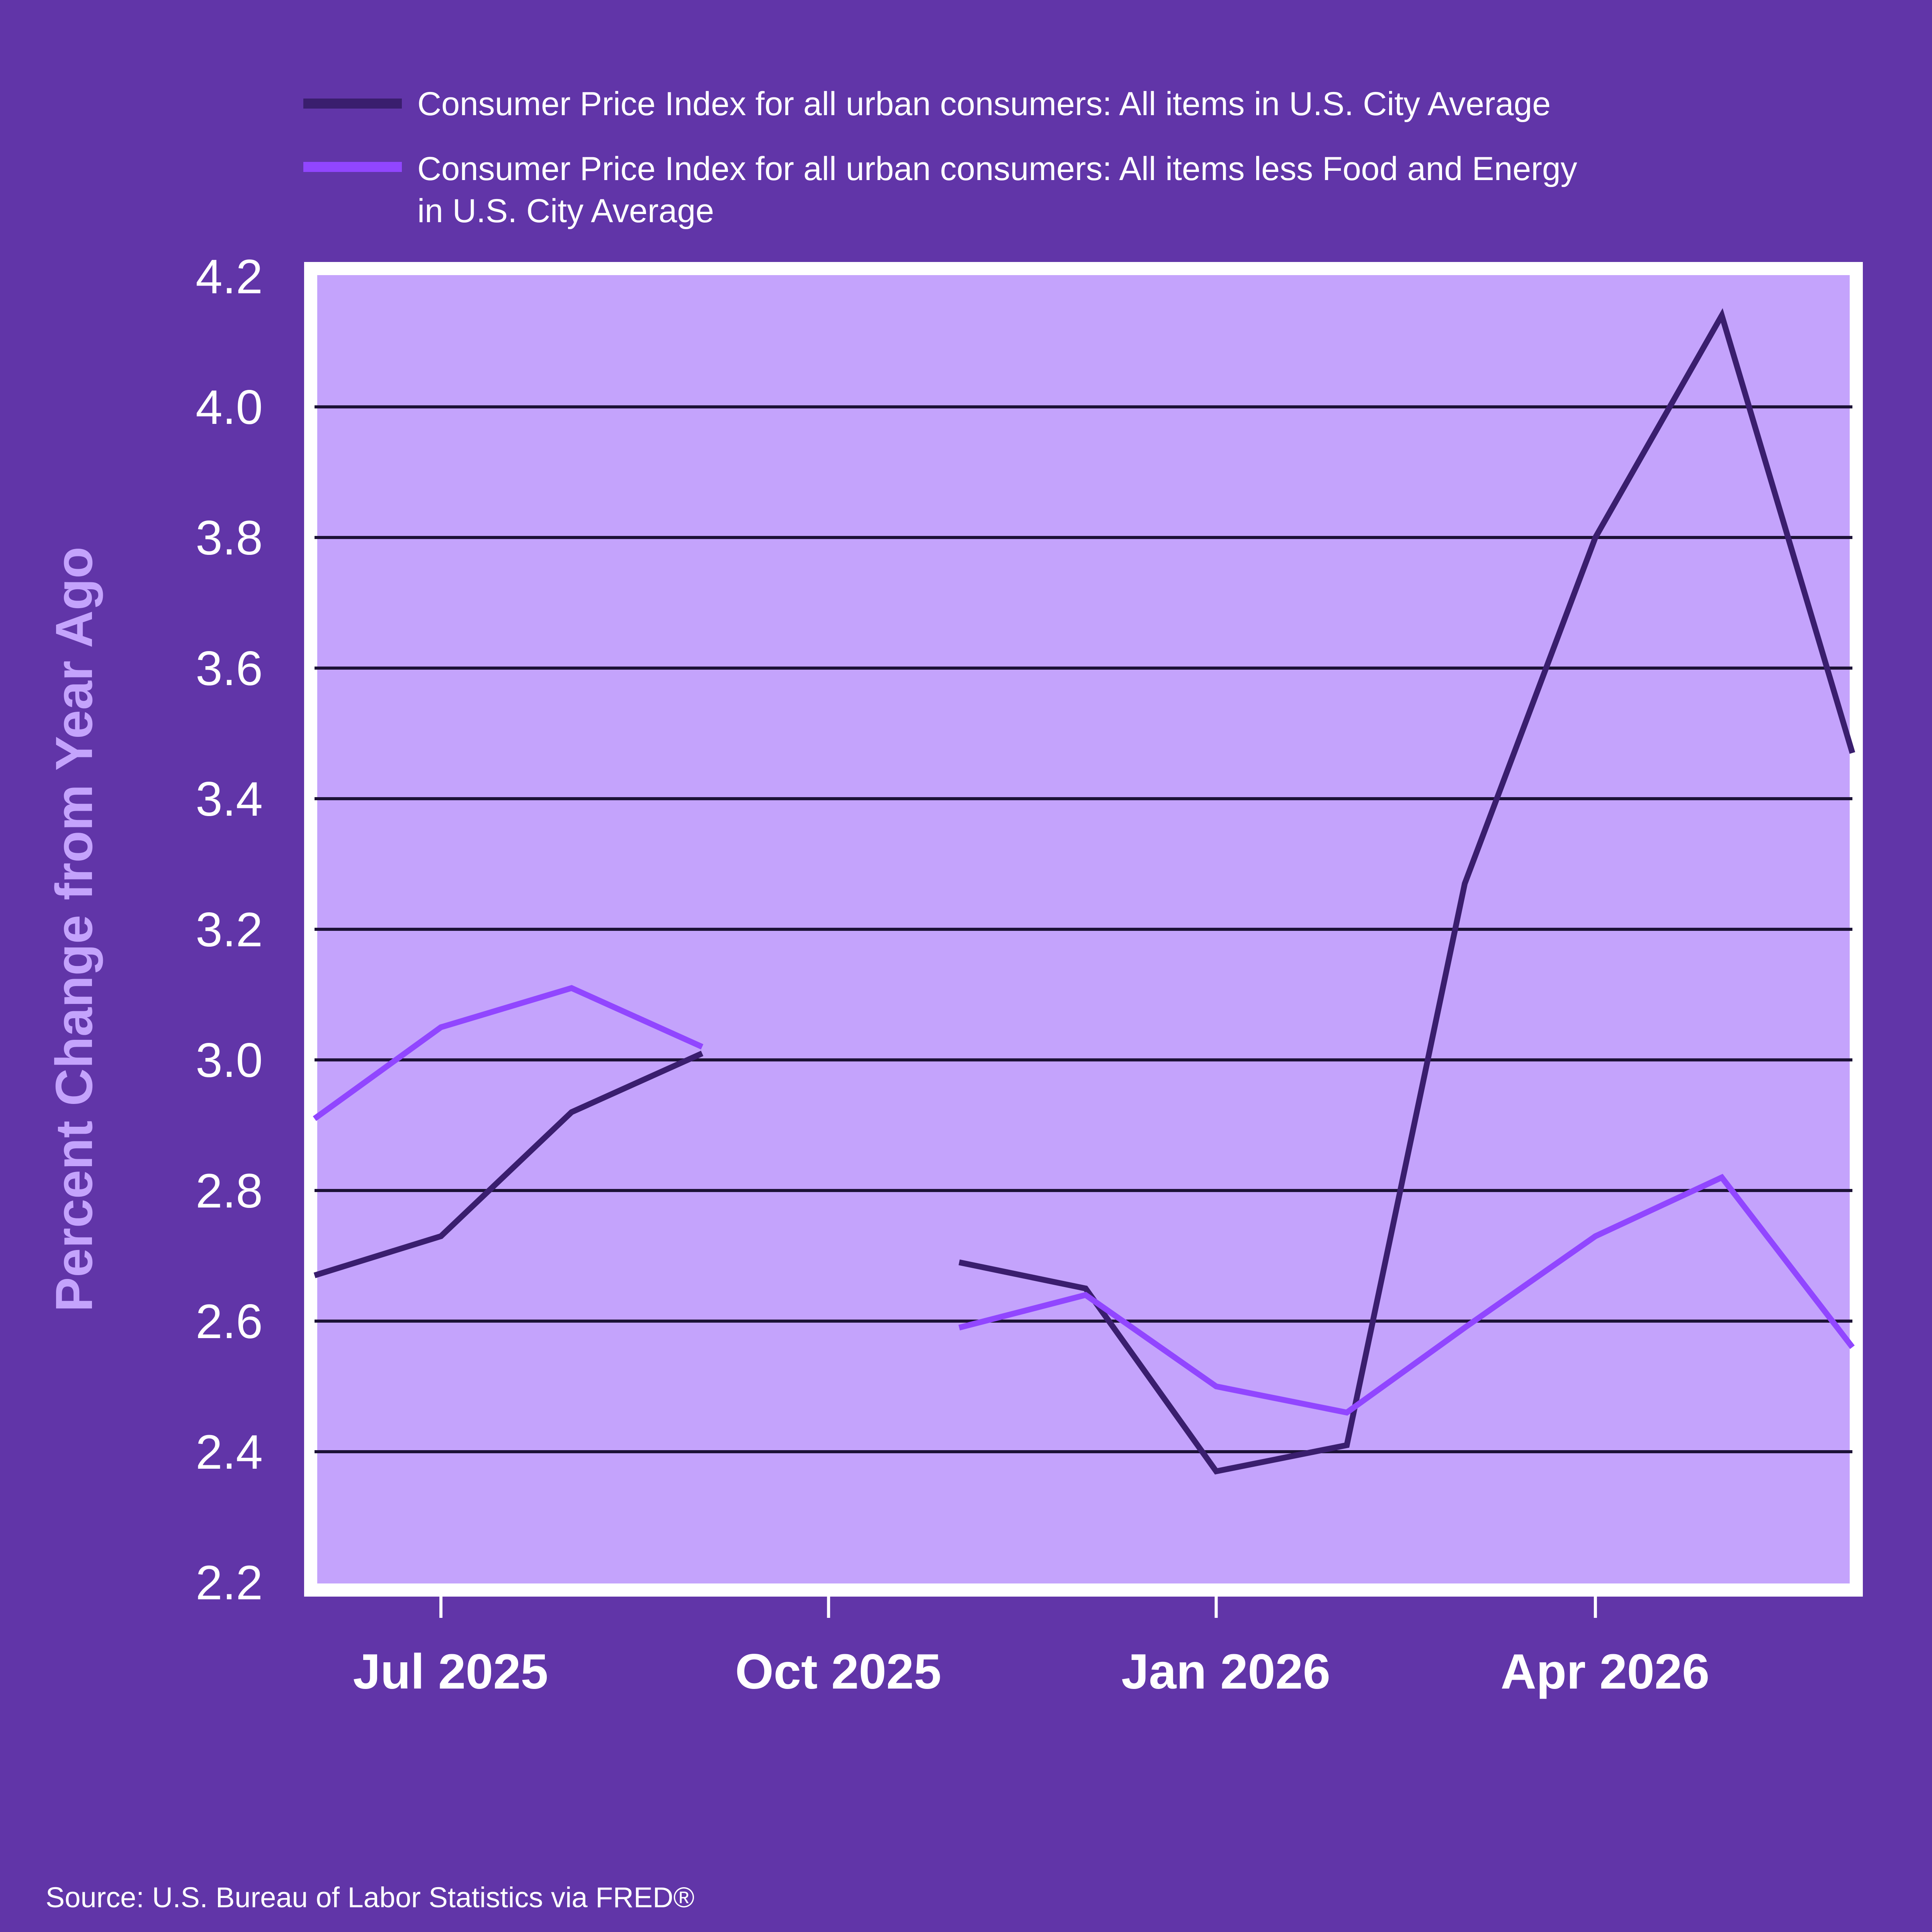  Describe the element at coordinates (509, 1164) in the screenshot. I see `series-line-all-items` at that location.